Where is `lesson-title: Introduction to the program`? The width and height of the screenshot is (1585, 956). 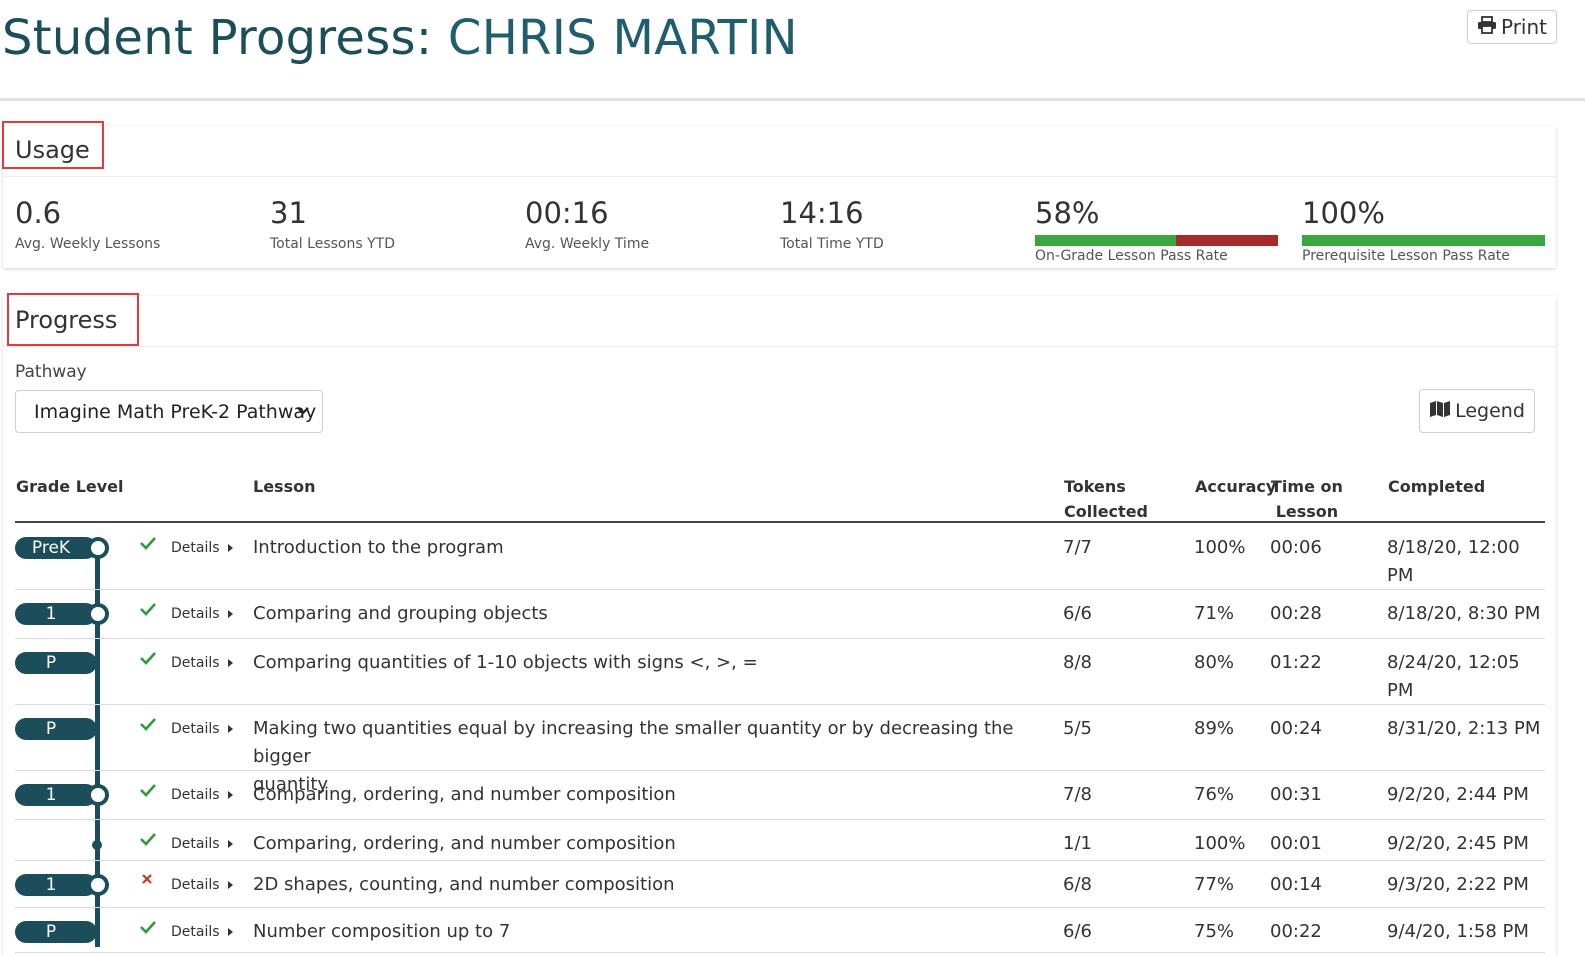
lesson-title: Introduction to the program is located at coordinates (378, 547).